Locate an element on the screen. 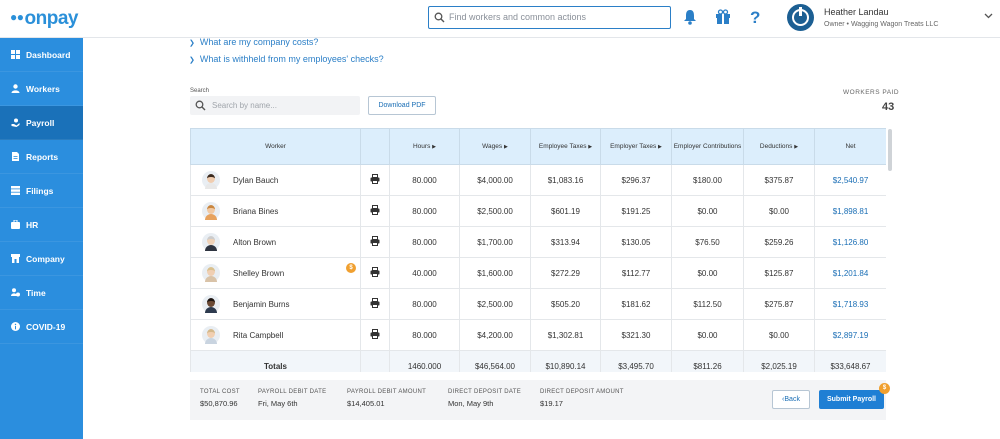 This screenshot has height=439, width=1000. worker-cell: Dylan Bauch is located at coordinates (275, 180).